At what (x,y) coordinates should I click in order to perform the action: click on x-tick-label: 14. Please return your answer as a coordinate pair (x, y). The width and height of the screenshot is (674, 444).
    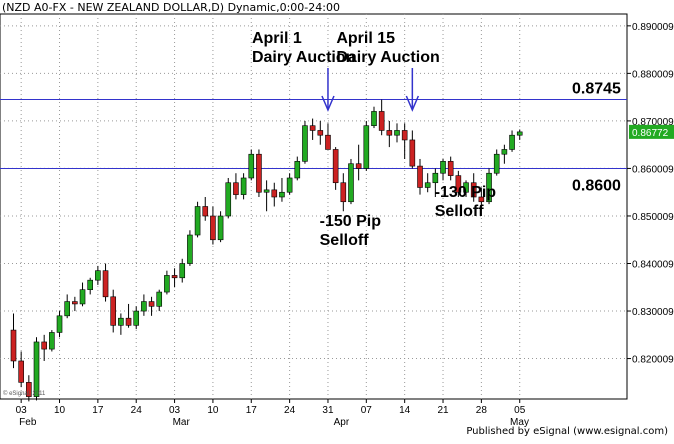
    Looking at the image, I should click on (405, 410).